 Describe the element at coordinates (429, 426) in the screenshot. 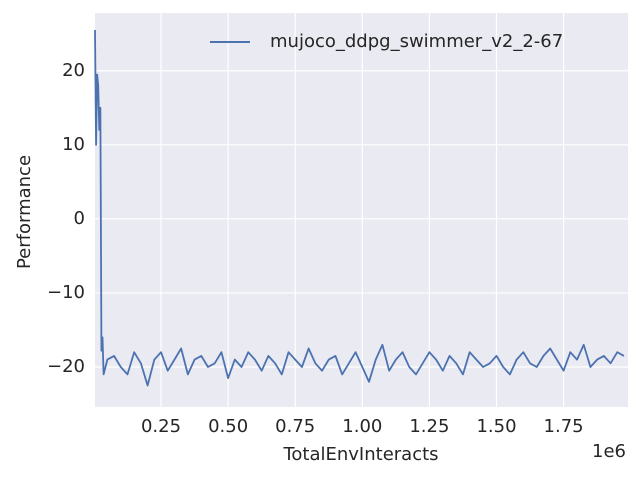

I see `x-tick-label: 1.25` at that location.